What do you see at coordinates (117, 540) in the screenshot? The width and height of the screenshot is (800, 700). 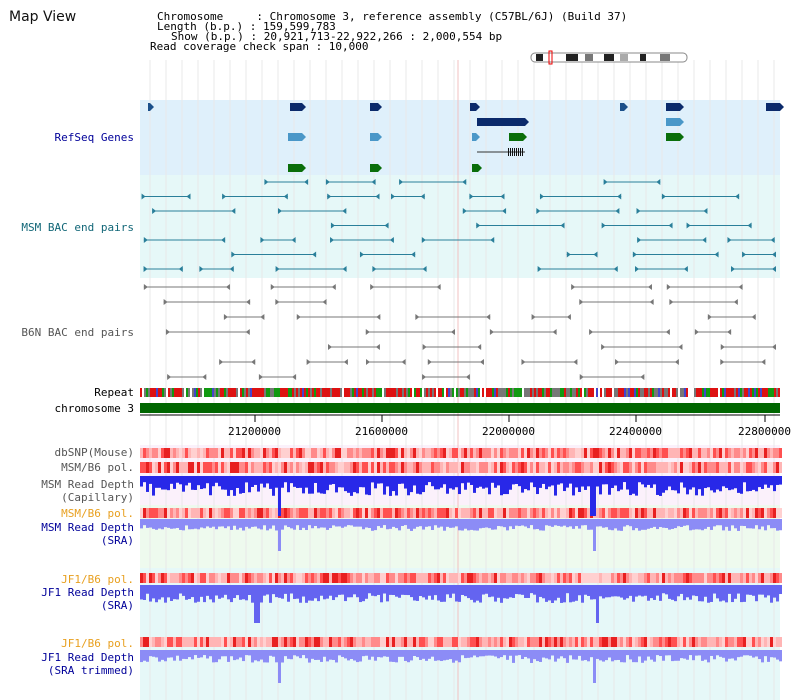 I see `msm-sra-sublabel: (SRA)` at bounding box center [117, 540].